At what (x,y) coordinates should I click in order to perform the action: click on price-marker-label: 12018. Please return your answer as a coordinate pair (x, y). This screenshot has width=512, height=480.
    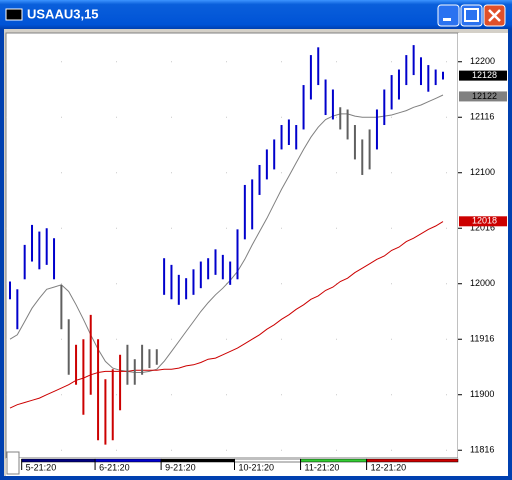
    Looking at the image, I should click on (484, 221).